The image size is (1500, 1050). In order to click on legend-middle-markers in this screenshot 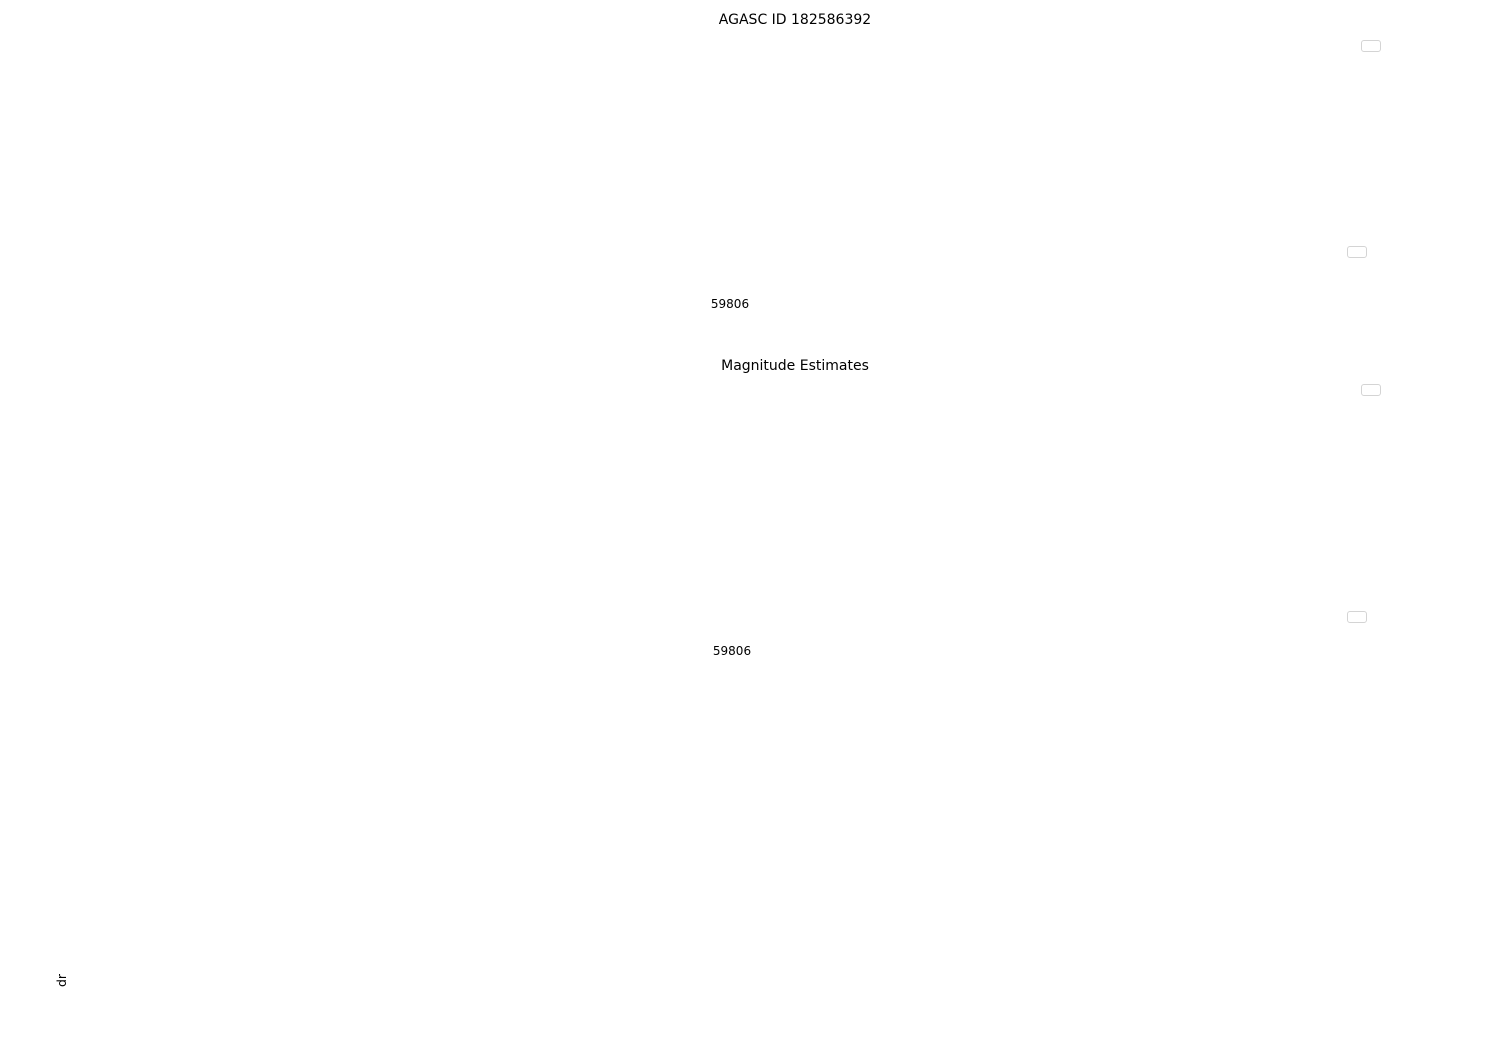, I will do `click(1357, 617)`.